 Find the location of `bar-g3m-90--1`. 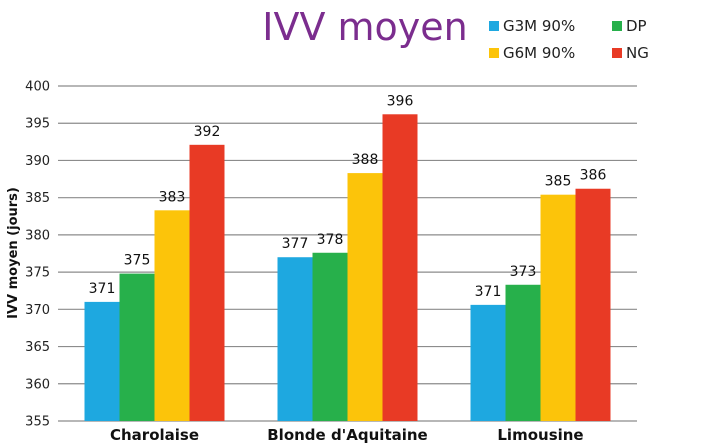

bar-g3m-90--1 is located at coordinates (295, 339).